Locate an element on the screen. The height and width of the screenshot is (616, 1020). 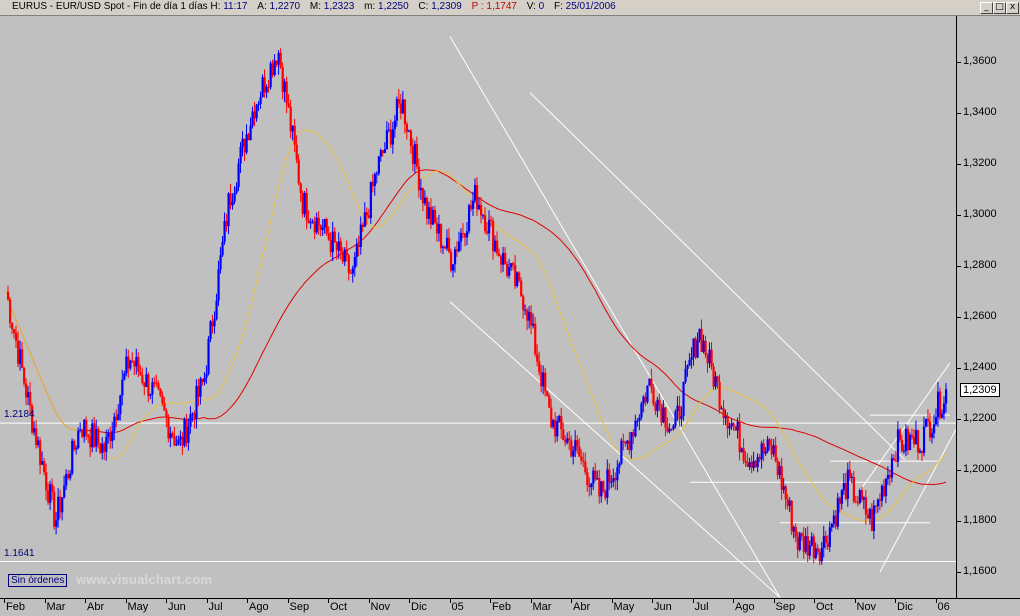
close-button: x is located at coordinates (1012, 8).